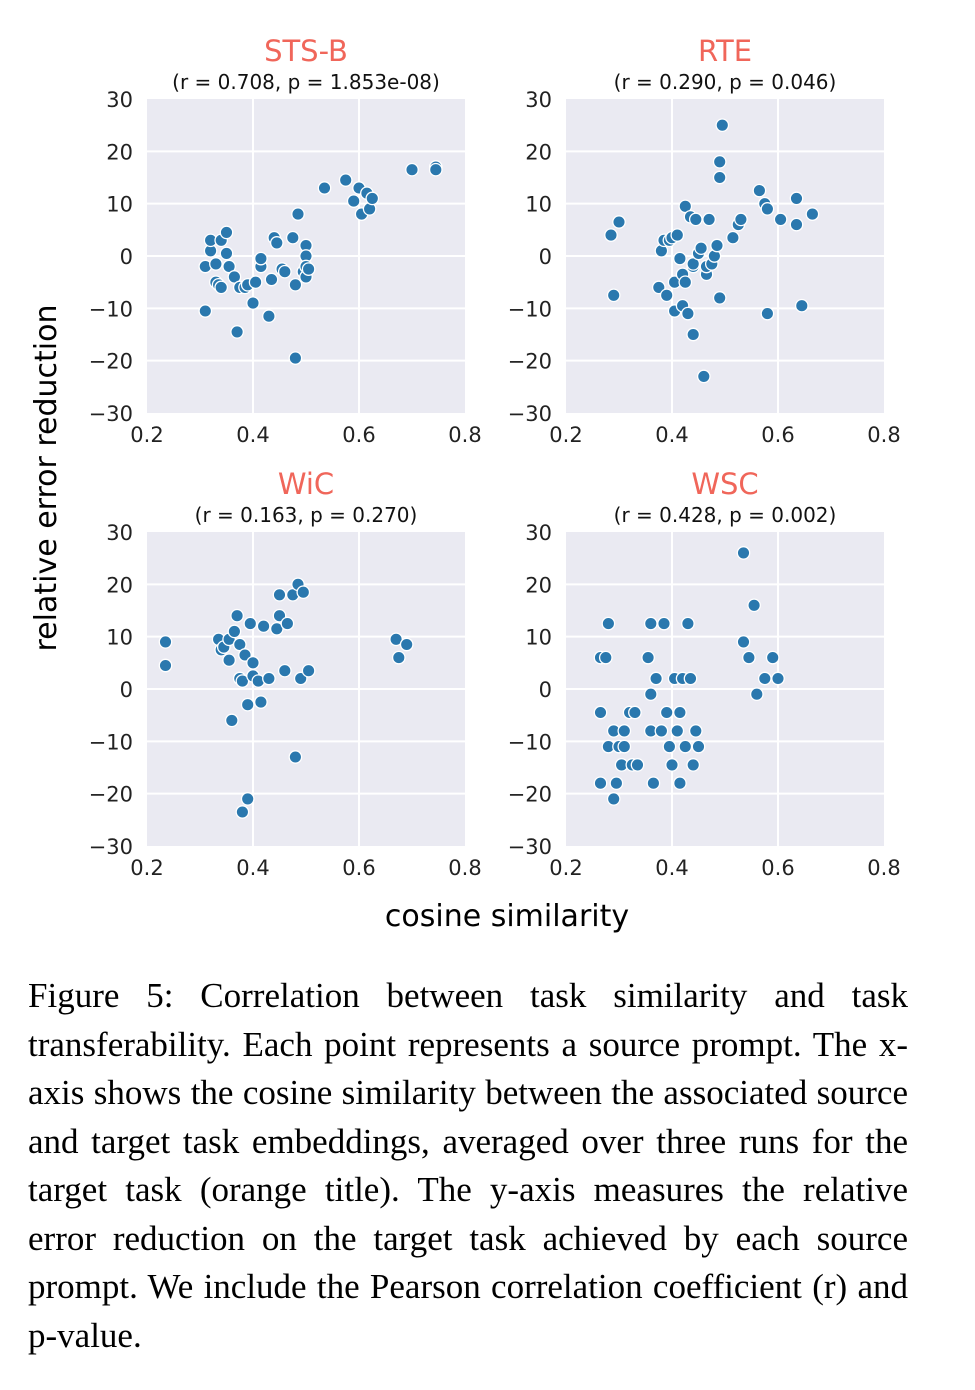  What do you see at coordinates (119, 205) in the screenshot?
I see `y-tick-label: 10` at bounding box center [119, 205].